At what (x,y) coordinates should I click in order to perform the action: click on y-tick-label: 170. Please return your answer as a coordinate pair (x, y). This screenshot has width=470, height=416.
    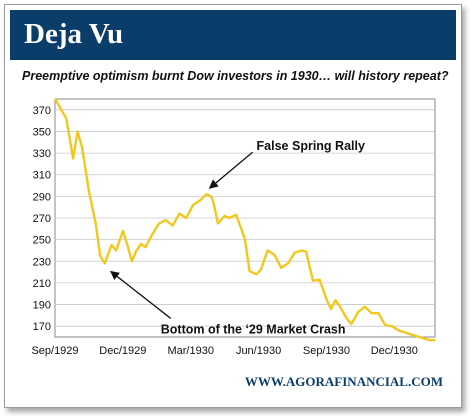
    Looking at the image, I should click on (42, 327).